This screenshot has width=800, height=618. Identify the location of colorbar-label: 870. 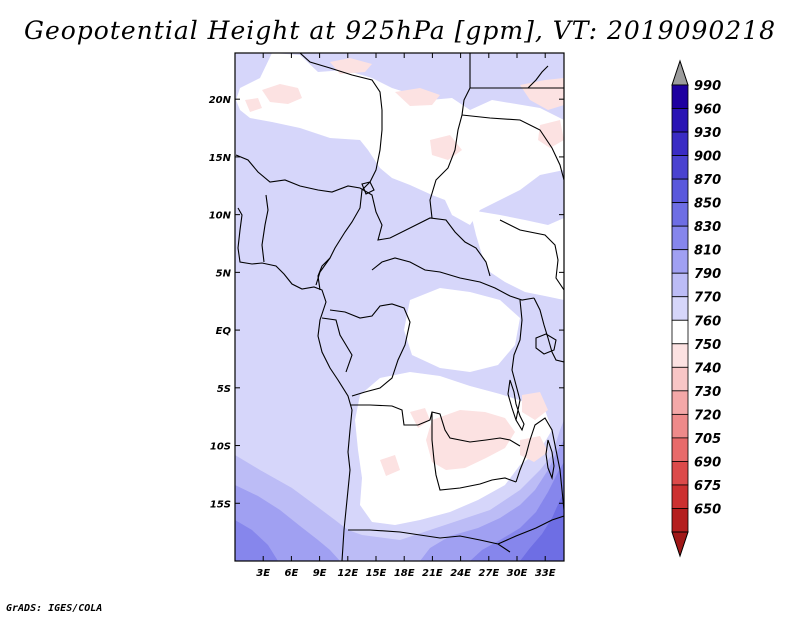
(707, 180).